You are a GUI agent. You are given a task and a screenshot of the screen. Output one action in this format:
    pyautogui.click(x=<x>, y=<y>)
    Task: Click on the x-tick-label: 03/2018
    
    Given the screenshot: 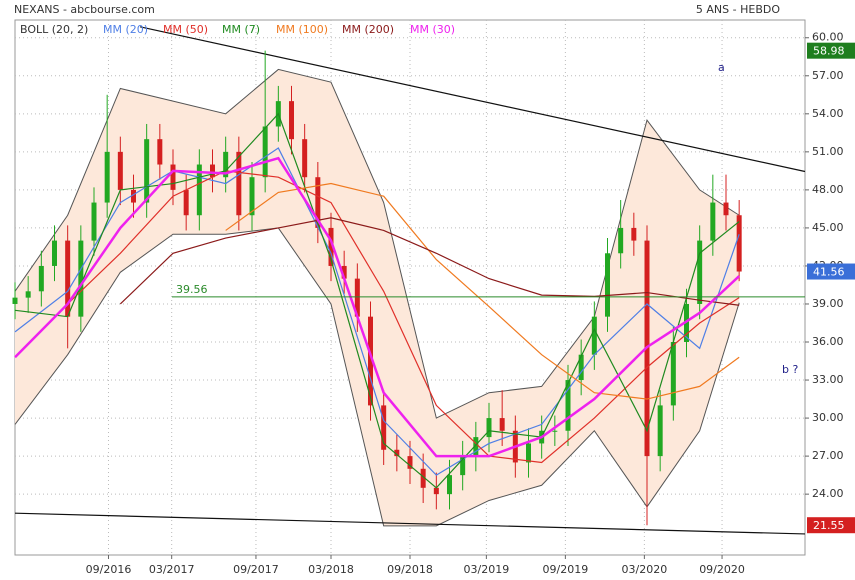 What is the action you would take?
    pyautogui.click(x=331, y=569)
    